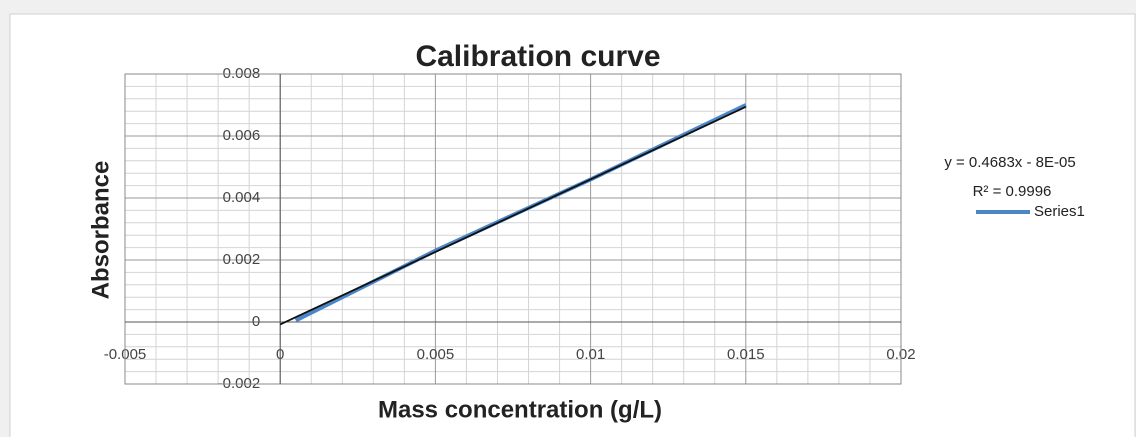 The image size is (1136, 437). Describe the element at coordinates (242, 135) in the screenshot. I see `y-tick-label: 0.006` at that location.